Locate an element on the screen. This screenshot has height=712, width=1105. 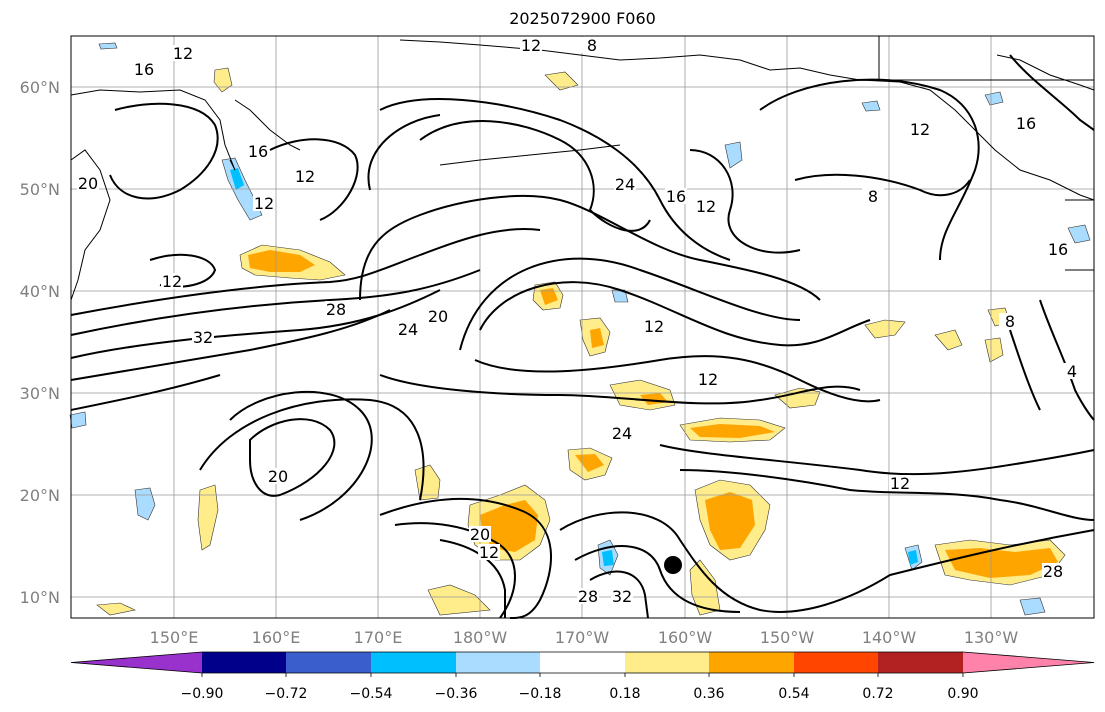
colorbar-tick-label: 0.72 is located at coordinates (877, 694).